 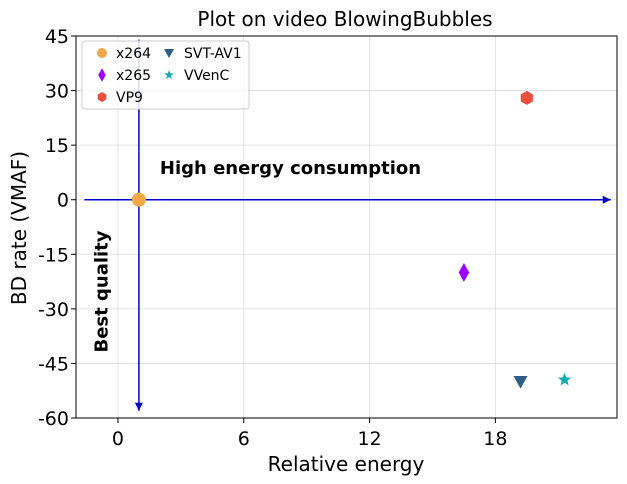 I want to click on x-tick-label: 0, so click(x=118, y=439).